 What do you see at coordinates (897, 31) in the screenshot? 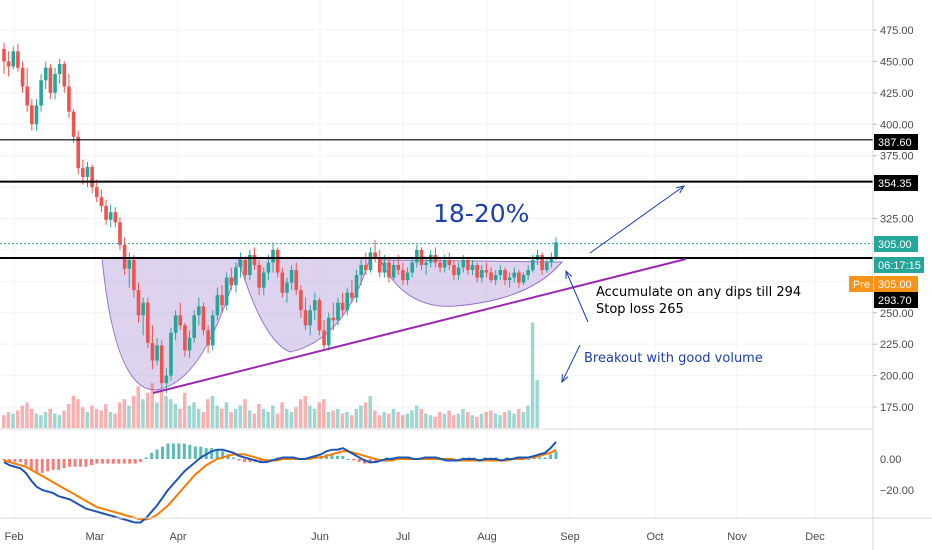
I see `price-tick-label: 475.00` at bounding box center [897, 31].